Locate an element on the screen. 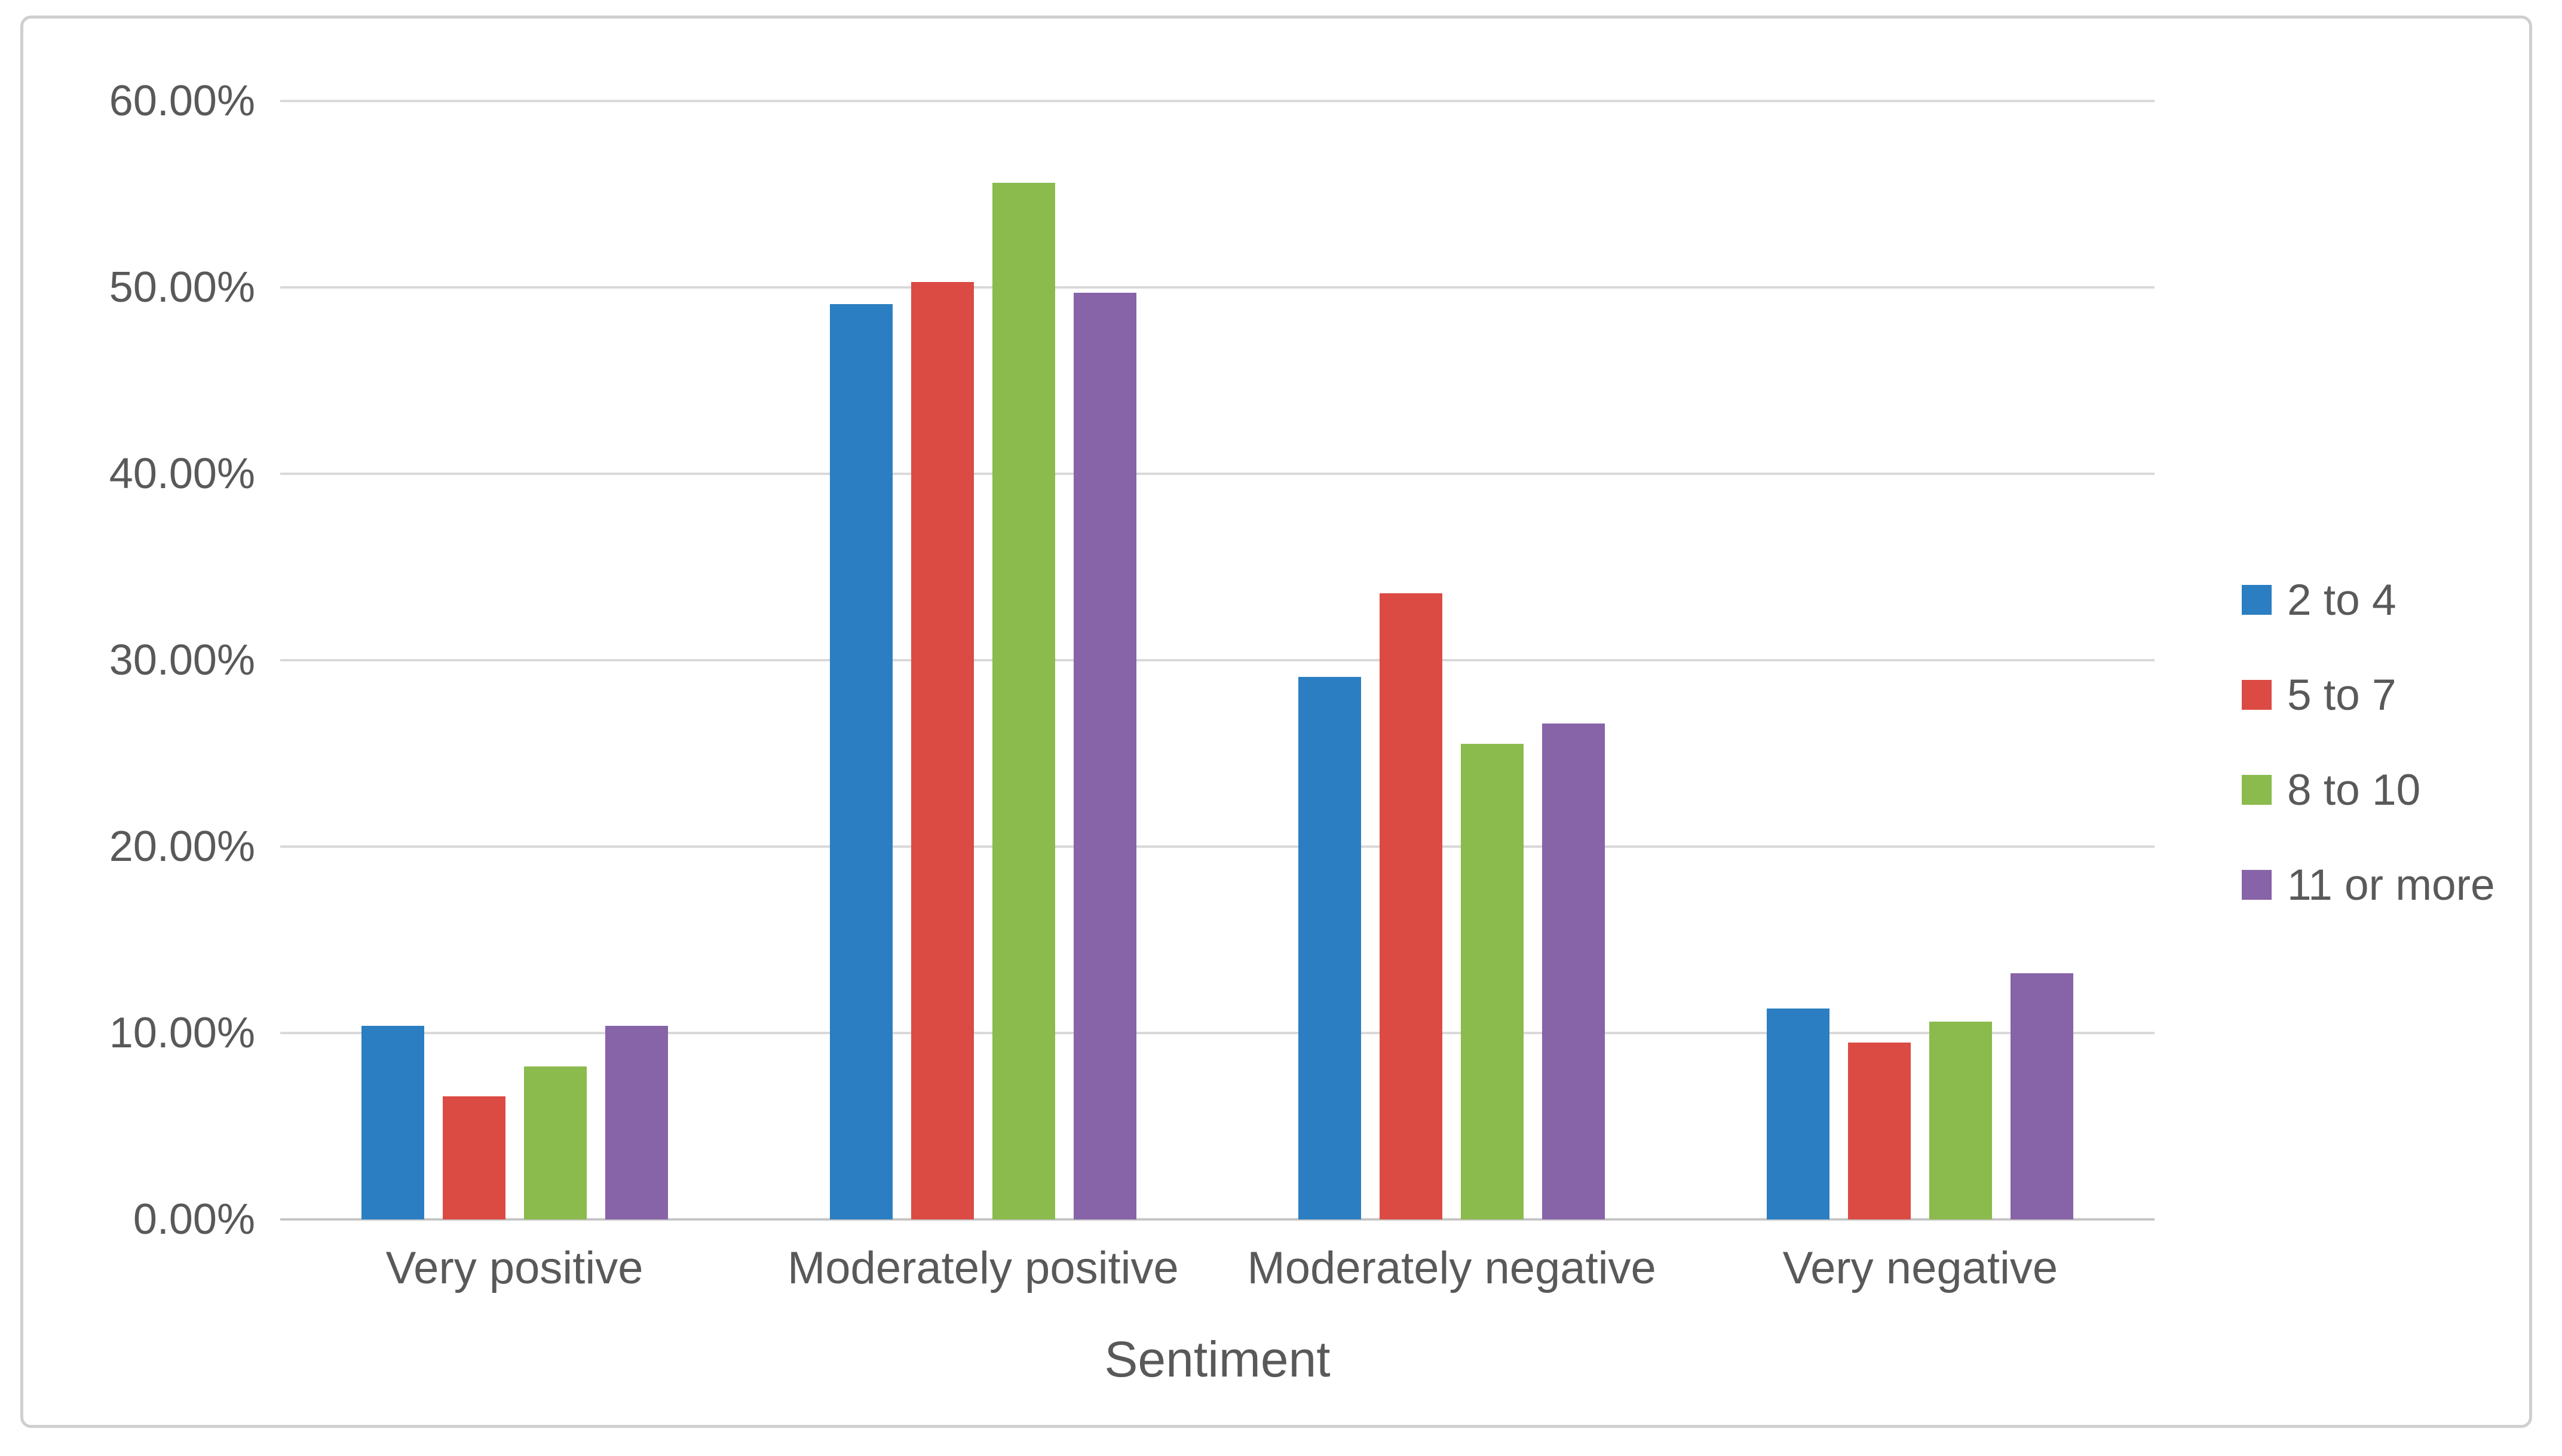  y-tick-label-40: 40.00% is located at coordinates (182, 474).